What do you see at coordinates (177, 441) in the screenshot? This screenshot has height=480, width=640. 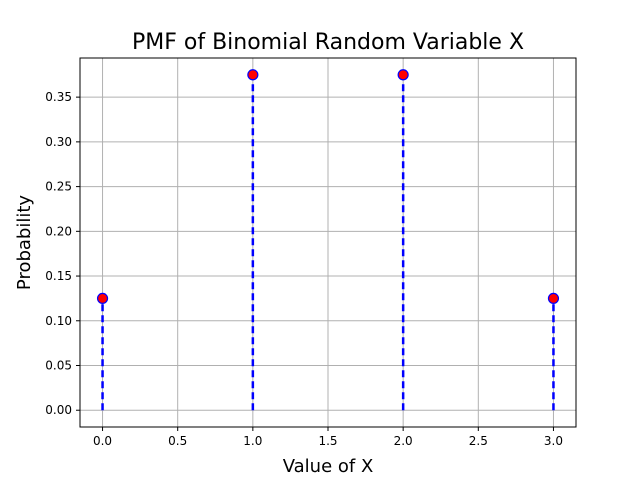 I see `x-tick-label: 0.5` at bounding box center [177, 441].